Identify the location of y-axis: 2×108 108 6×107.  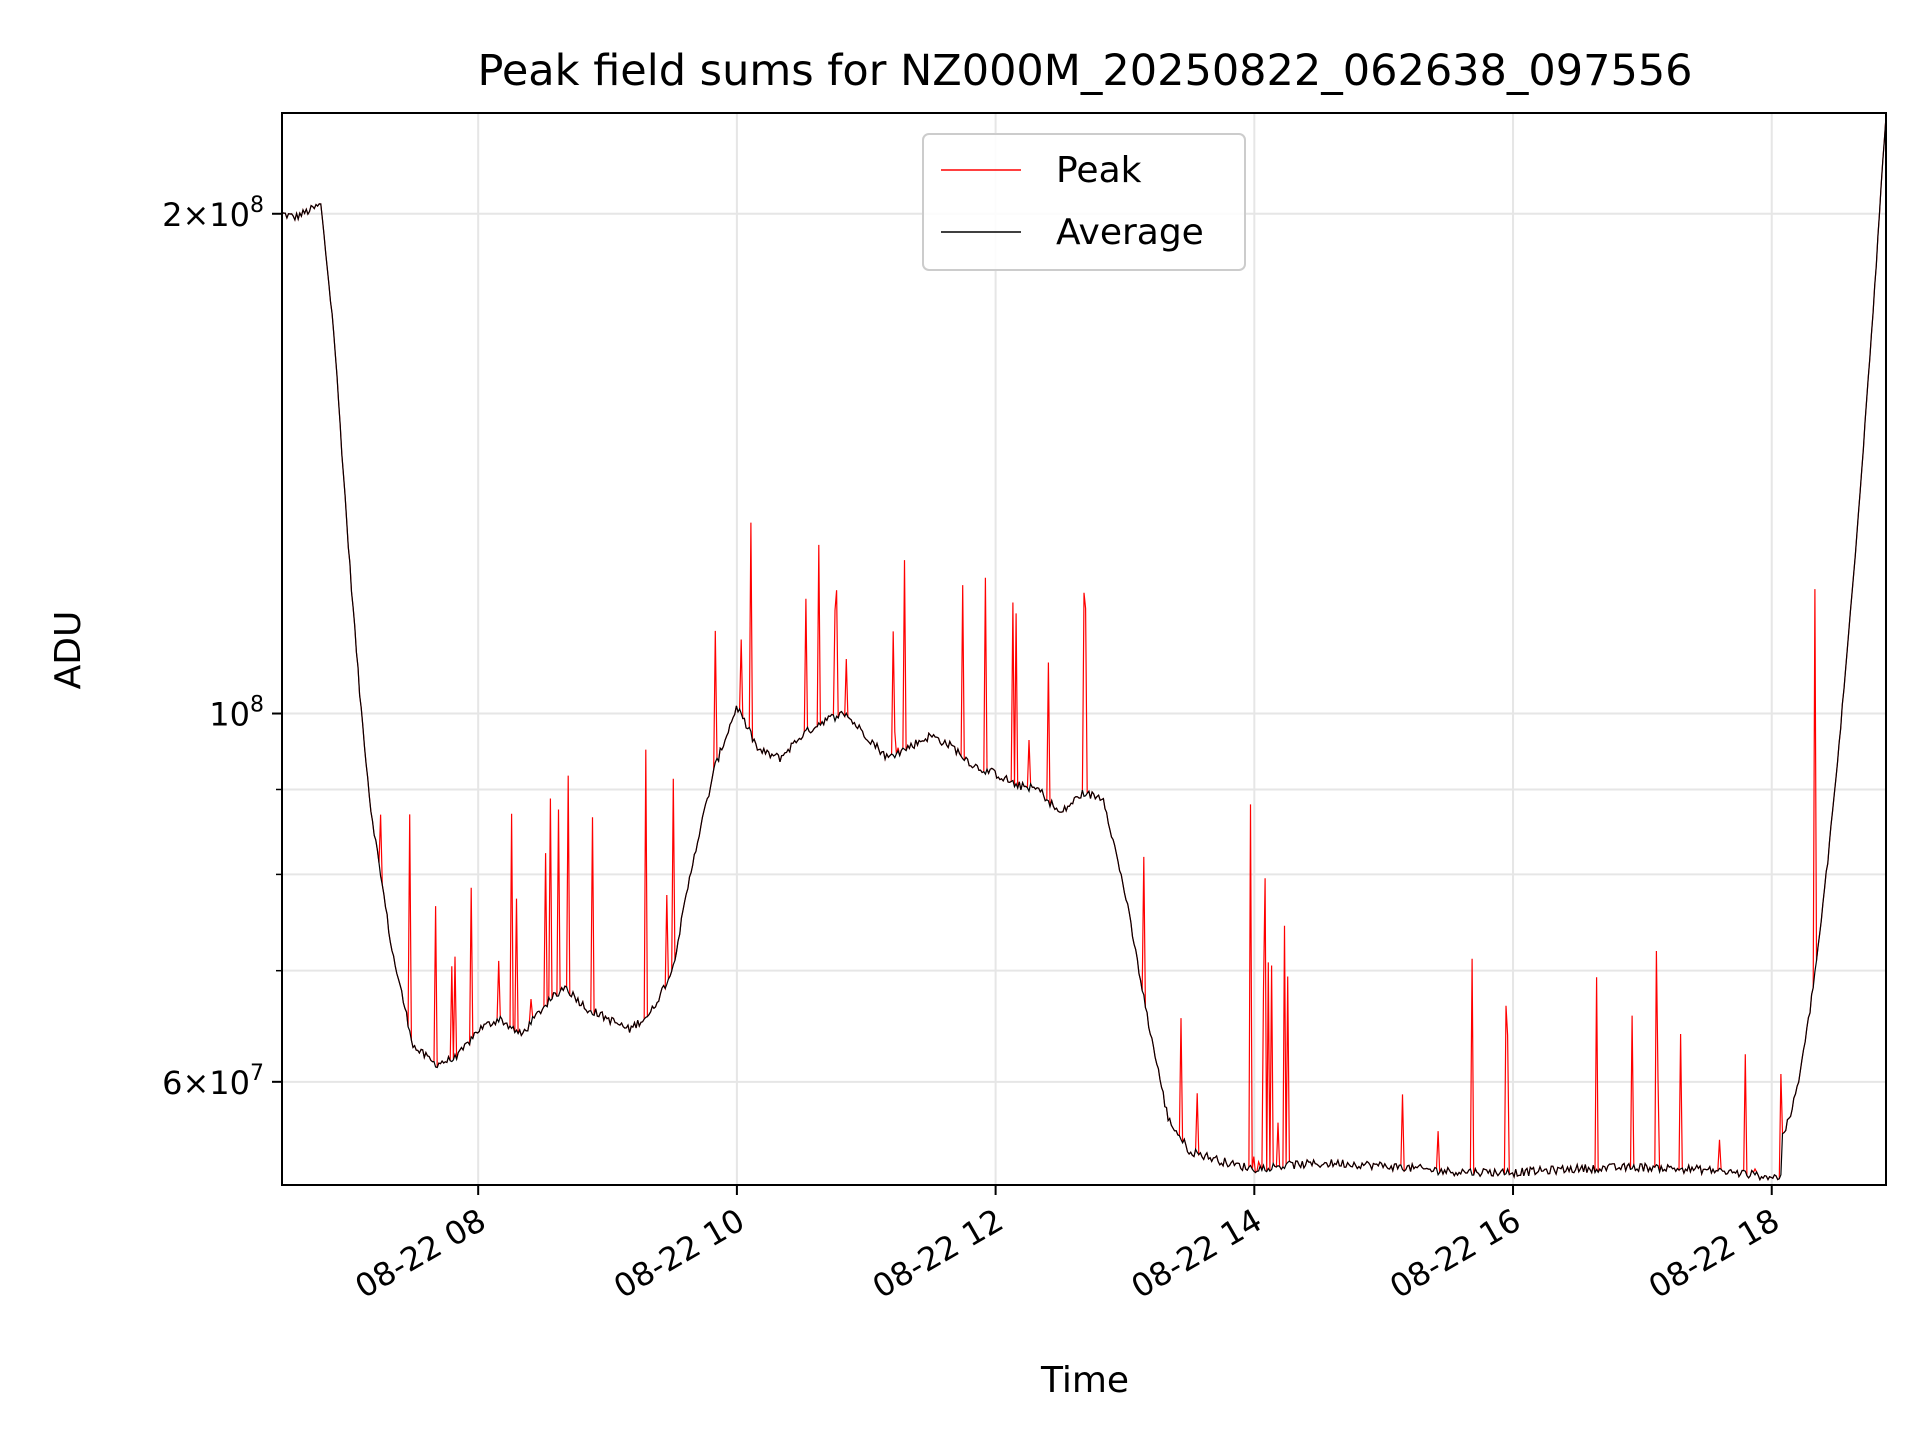
(222, 647).